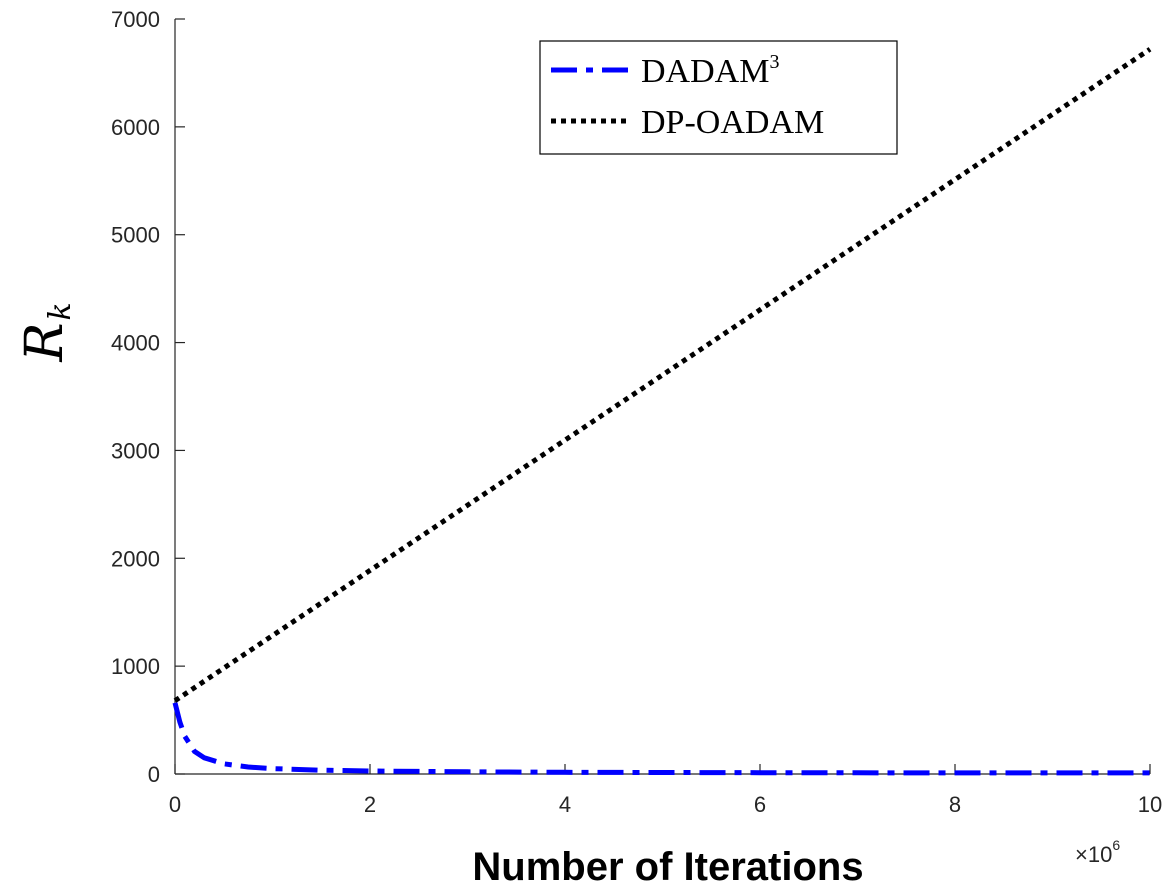 The image size is (1167, 888). I want to click on y-axis-label-group: Rk, so click(46, 332).